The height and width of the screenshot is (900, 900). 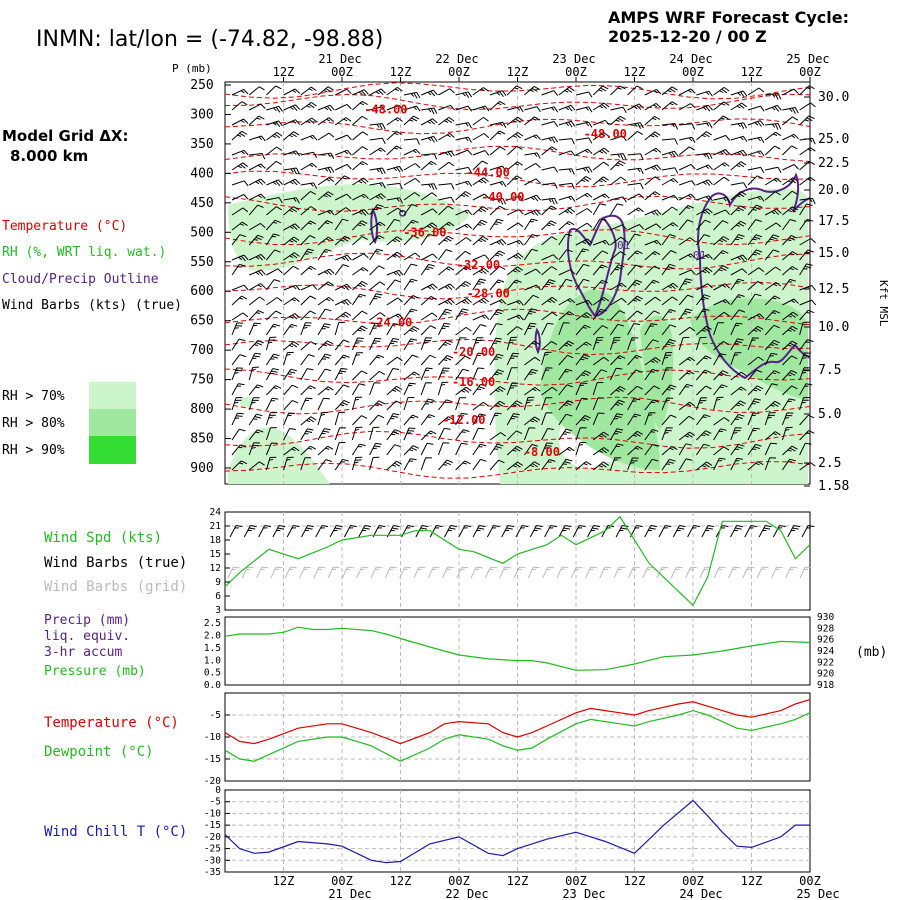 I want to click on pressure-tick-label: 500, so click(x=201, y=232).